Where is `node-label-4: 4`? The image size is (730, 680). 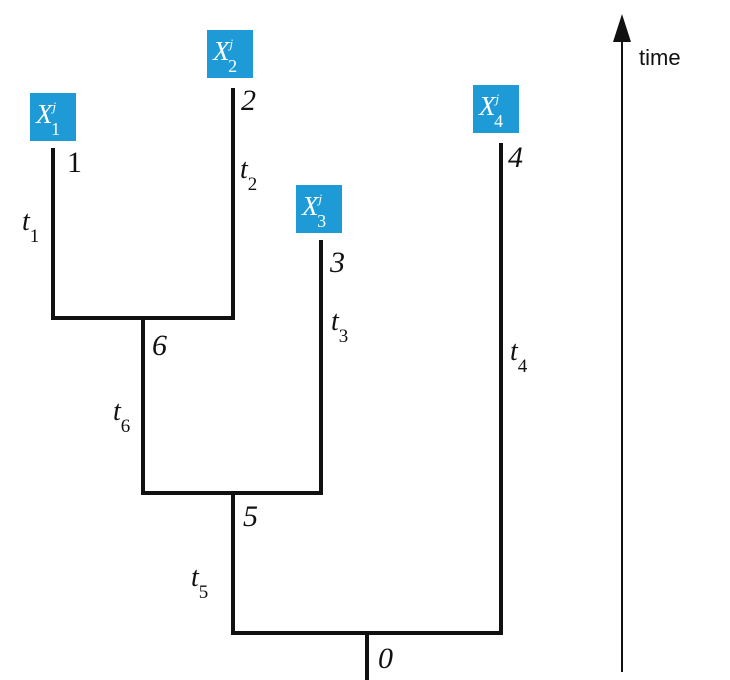
node-label-4: 4 is located at coordinates (515, 157).